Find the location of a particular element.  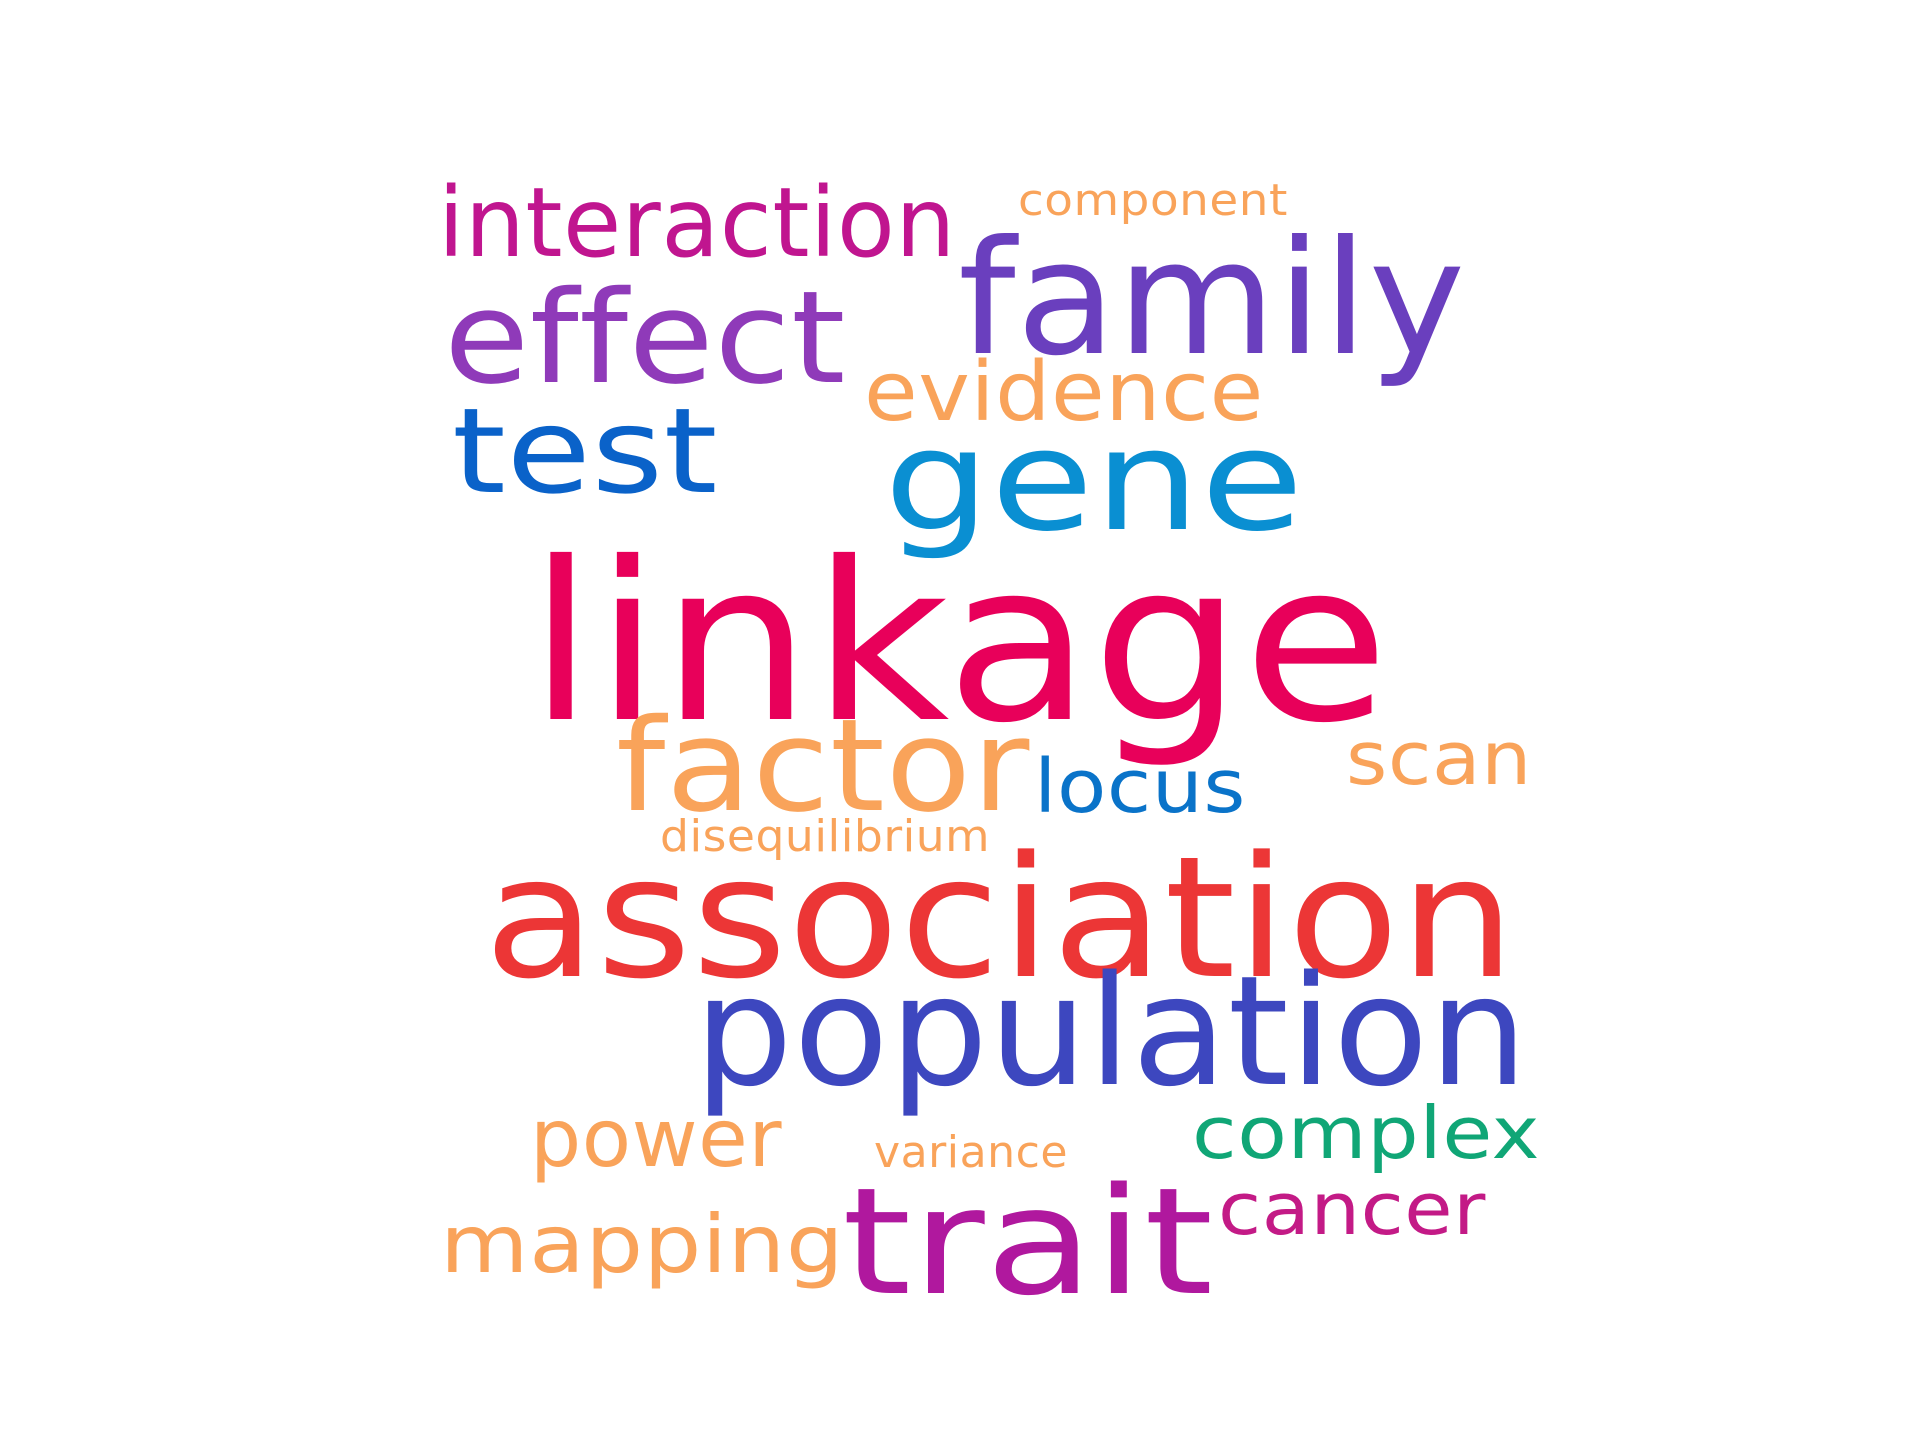

word-effect: effect is located at coordinates (645, 338).